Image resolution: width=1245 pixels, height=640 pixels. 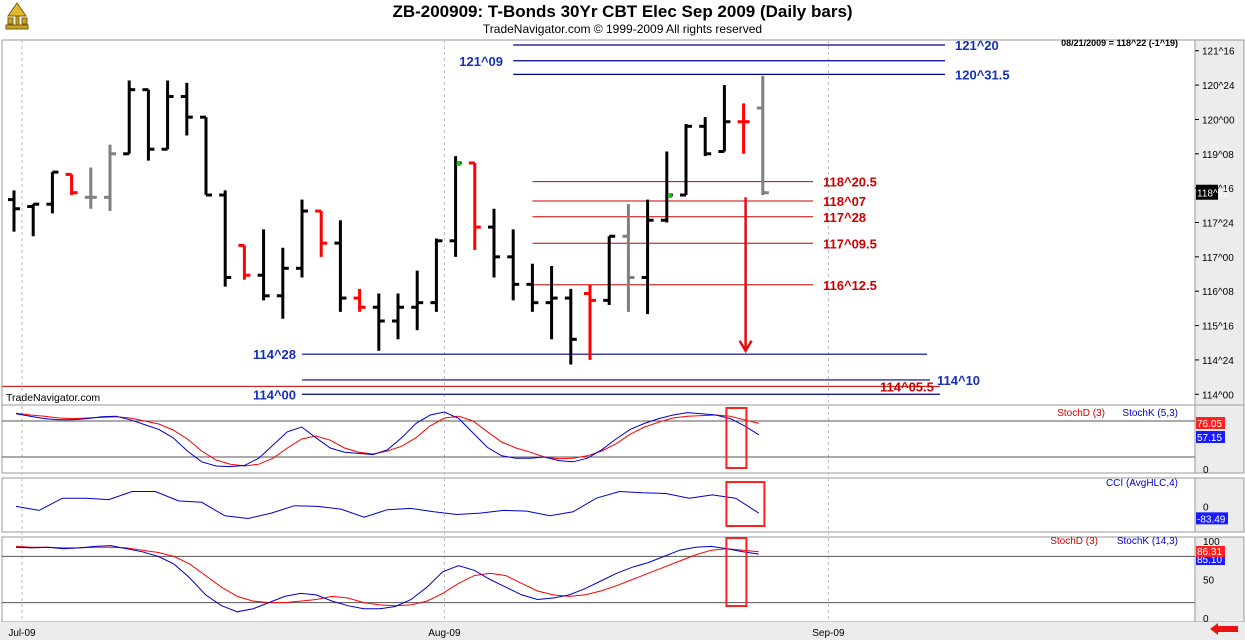 What do you see at coordinates (1224, 629) in the screenshot?
I see `scroll-left-arrow-icon` at bounding box center [1224, 629].